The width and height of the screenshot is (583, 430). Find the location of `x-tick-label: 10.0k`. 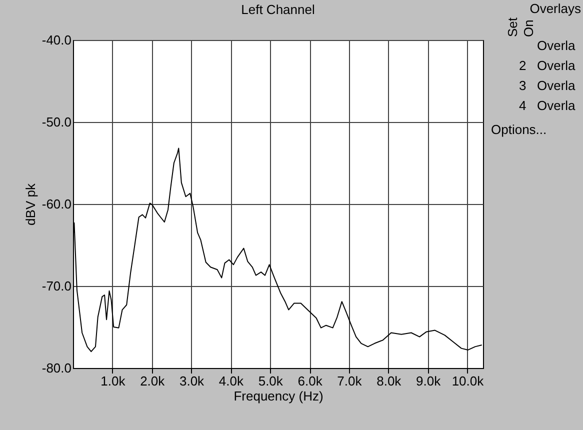

x-tick-label: 10.0k is located at coordinates (468, 381).